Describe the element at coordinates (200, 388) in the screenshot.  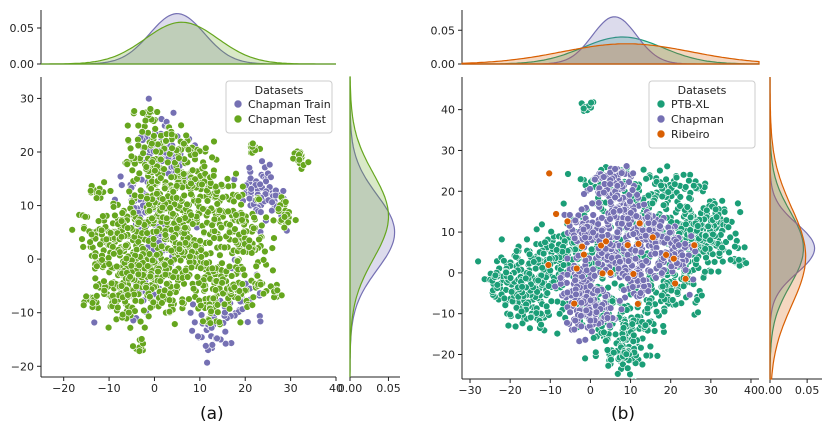
I see `x-tick-label: 10` at that location.